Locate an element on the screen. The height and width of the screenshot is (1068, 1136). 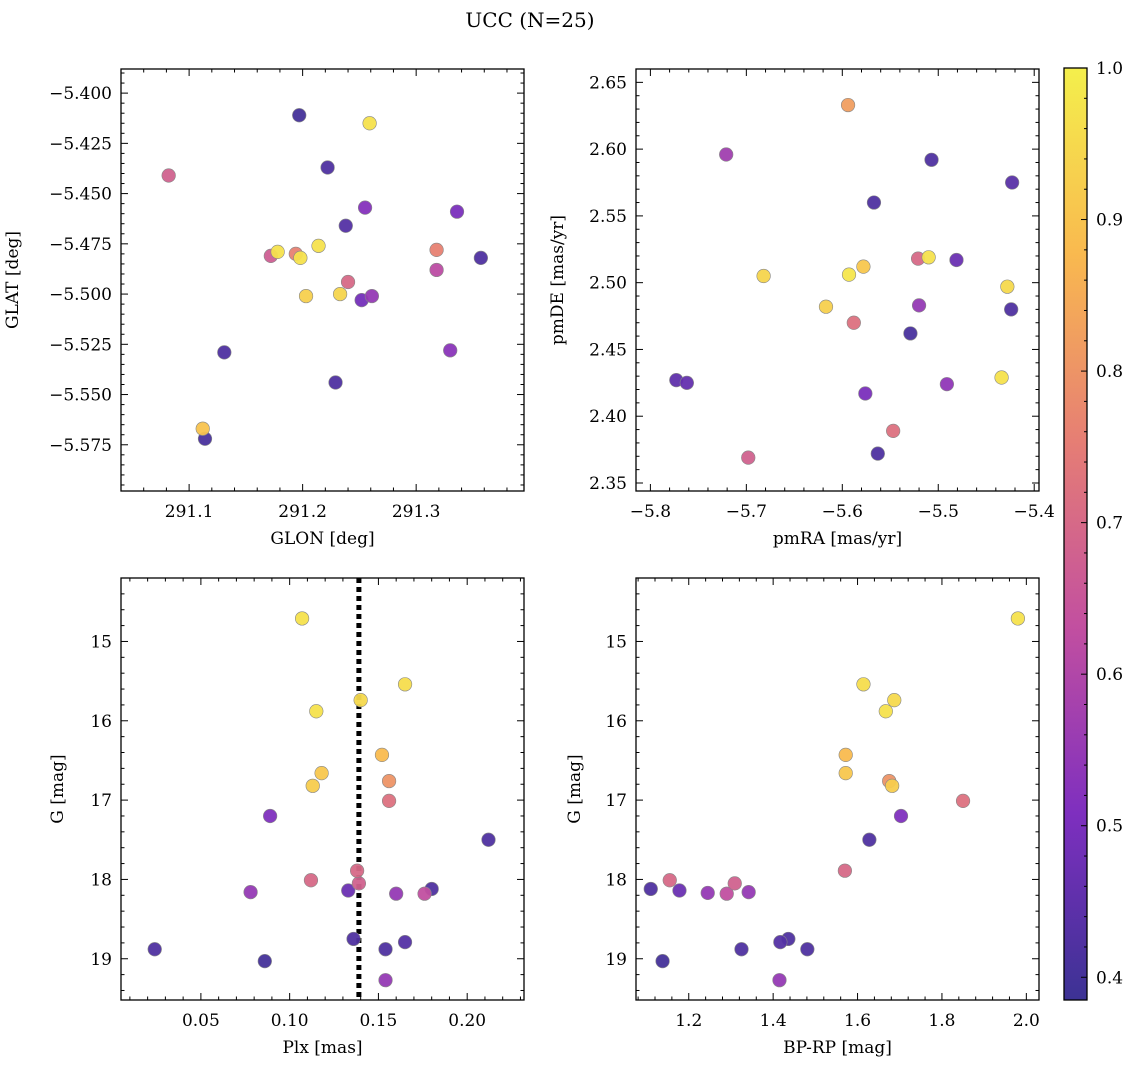
x-tick-label: 1.6 is located at coordinates (857, 1021).